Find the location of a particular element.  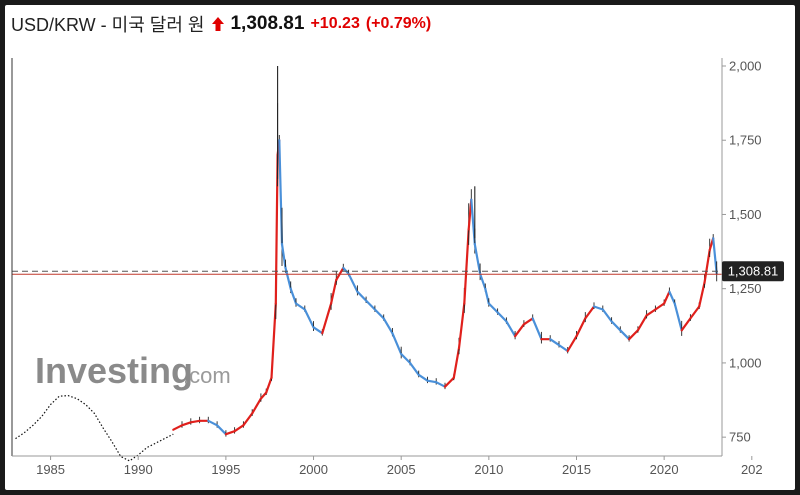

price-tag-background is located at coordinates (753, 271).